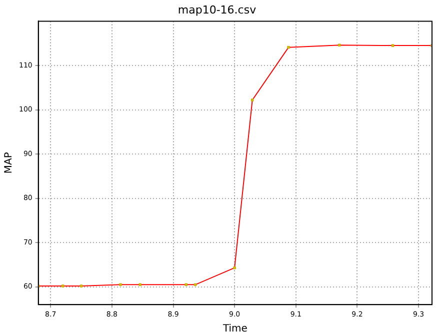  What do you see at coordinates (9, 163) in the screenshot?
I see `y-axis-title: MAP` at bounding box center [9, 163].